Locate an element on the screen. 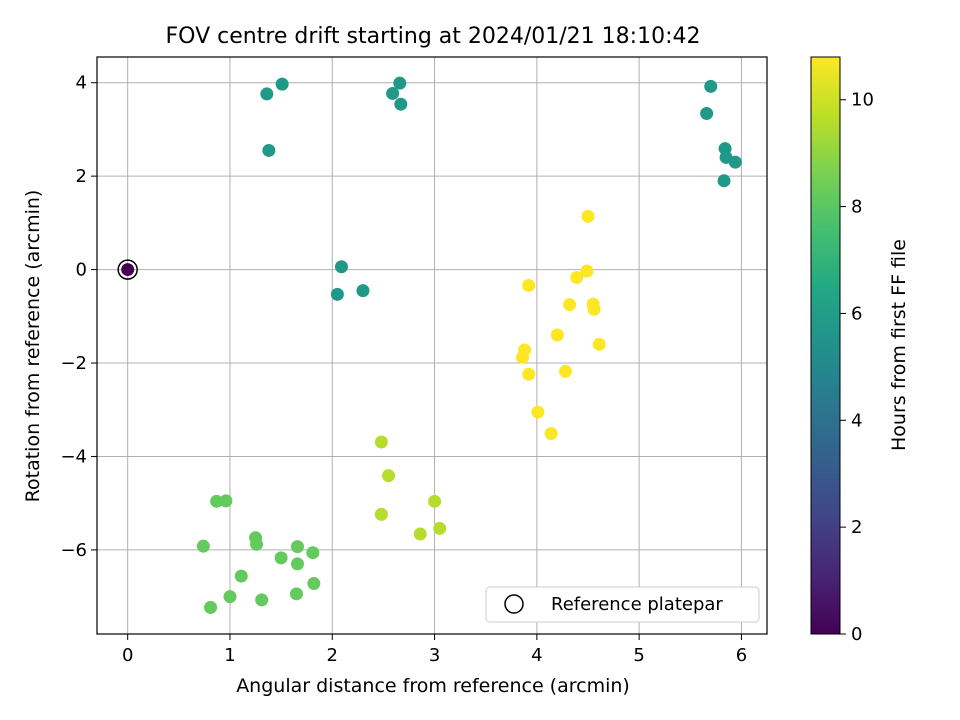 The image size is (960, 720). colorbar-tick-label: 10 is located at coordinates (862, 100).